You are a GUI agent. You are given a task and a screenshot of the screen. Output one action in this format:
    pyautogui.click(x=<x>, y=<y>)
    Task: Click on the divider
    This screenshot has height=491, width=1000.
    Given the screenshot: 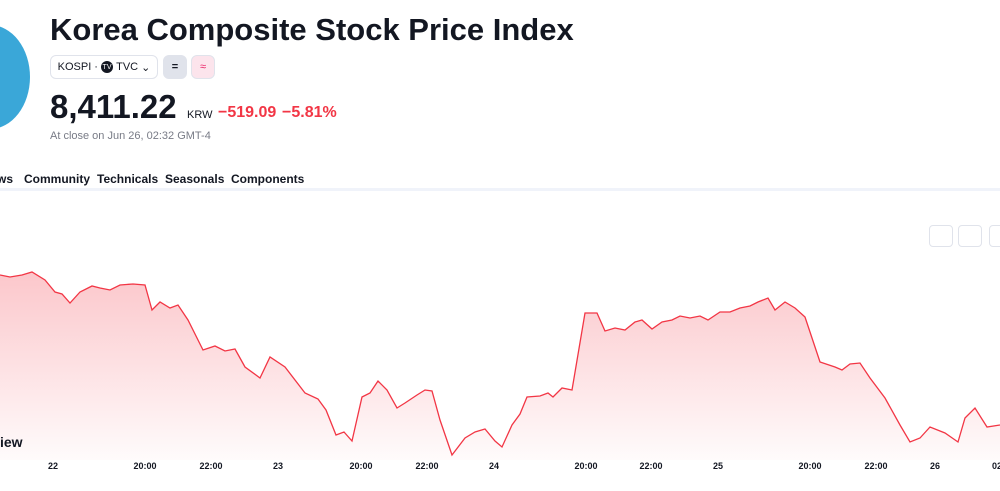 What is the action you would take?
    pyautogui.click(x=500, y=189)
    